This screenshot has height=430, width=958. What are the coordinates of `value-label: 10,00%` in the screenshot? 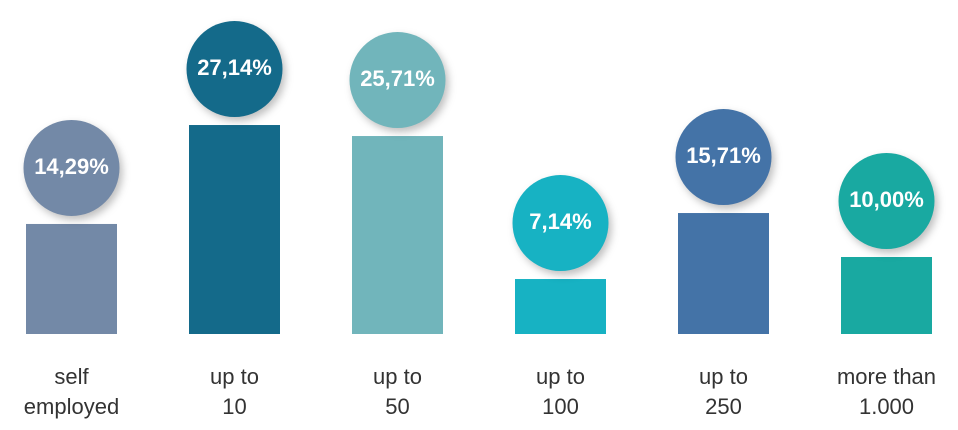 It's located at (886, 199).